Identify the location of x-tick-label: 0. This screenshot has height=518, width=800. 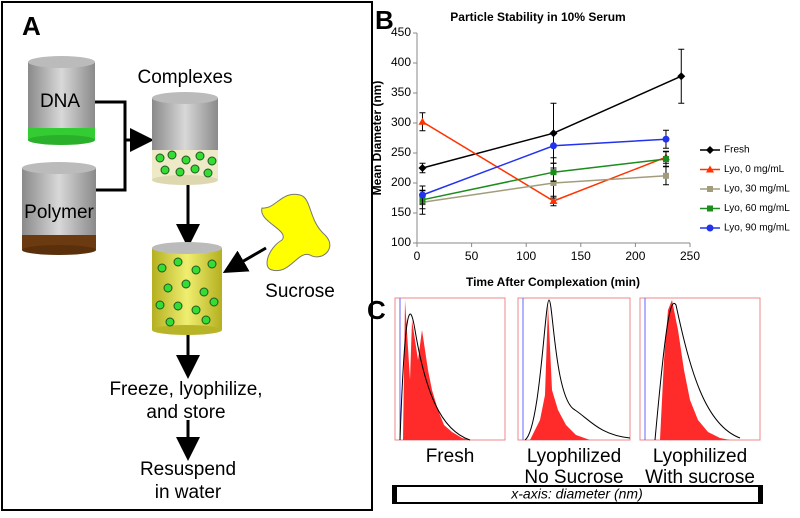
(417, 256).